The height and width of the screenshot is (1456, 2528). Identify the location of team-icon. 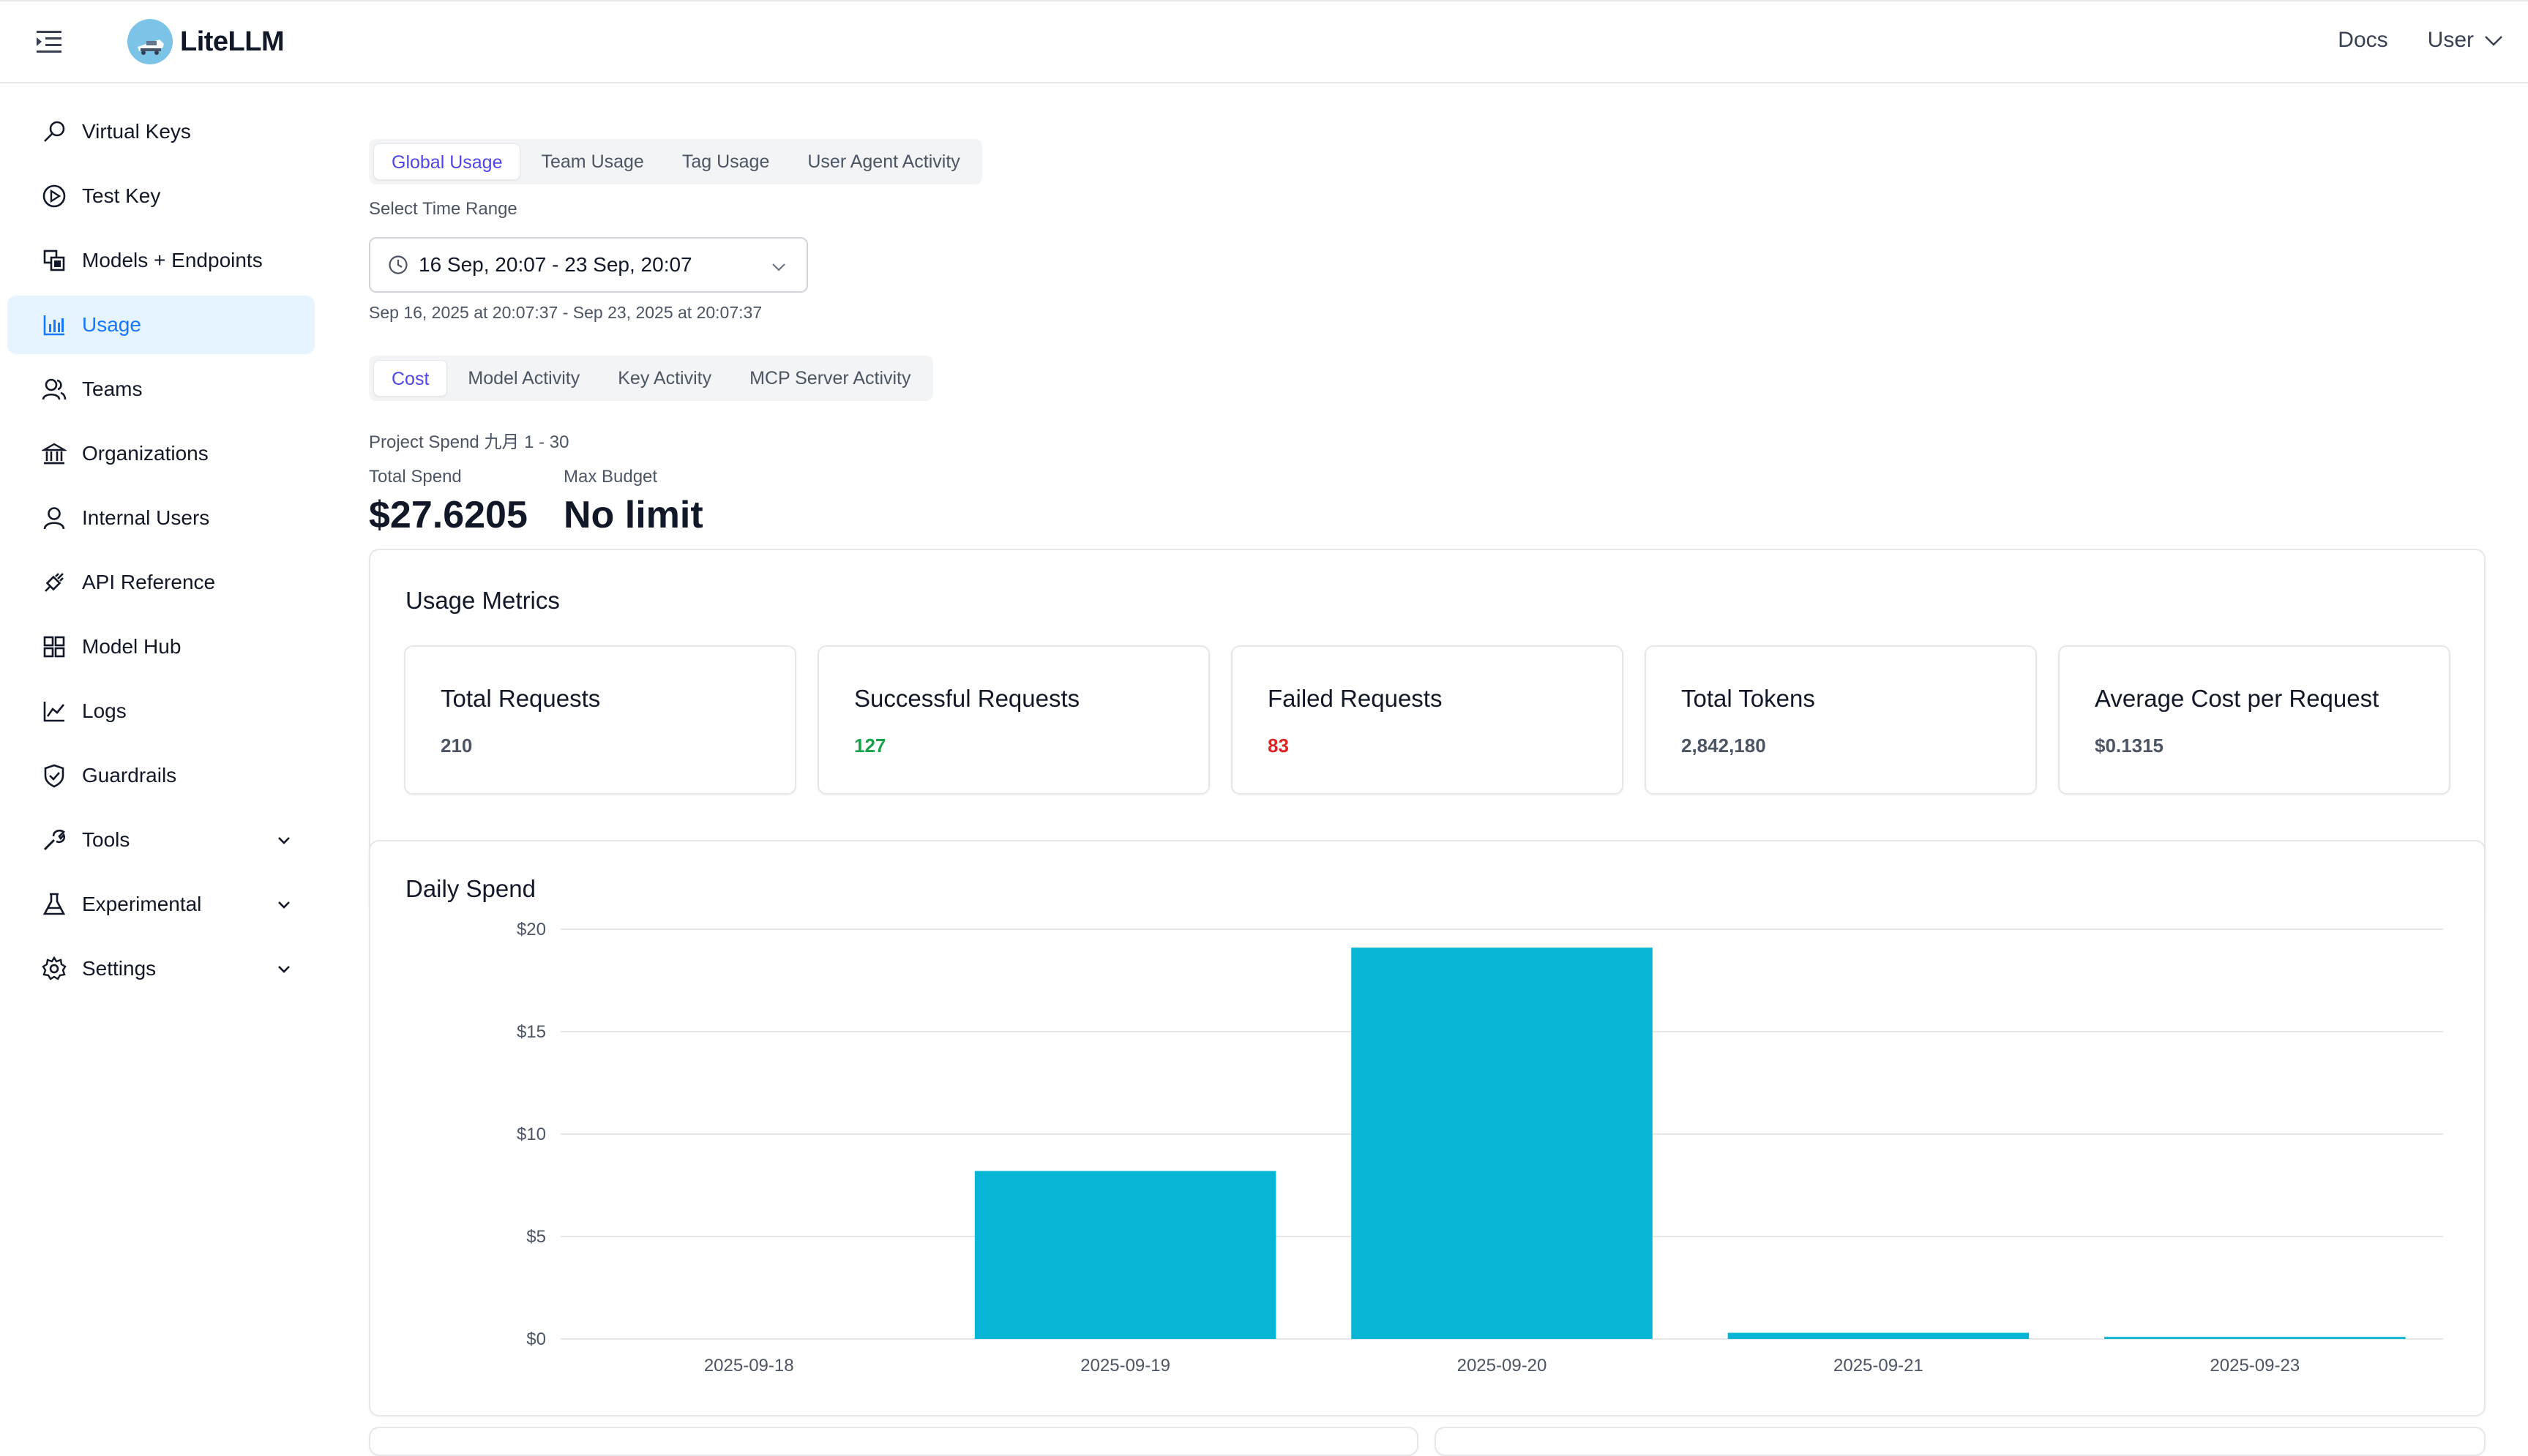
(55, 389).